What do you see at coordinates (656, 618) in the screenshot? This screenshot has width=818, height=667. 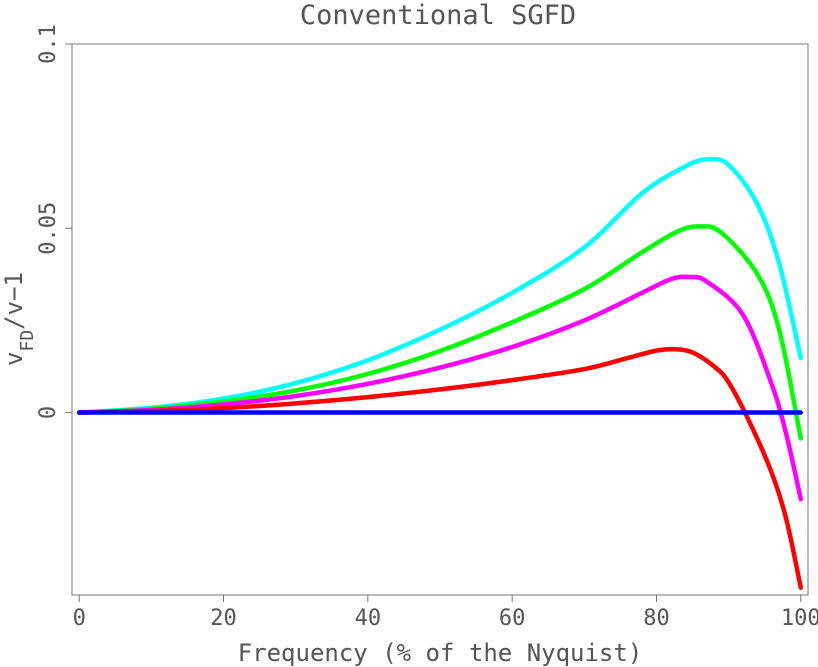 I see `x-tick-label: 80` at bounding box center [656, 618].